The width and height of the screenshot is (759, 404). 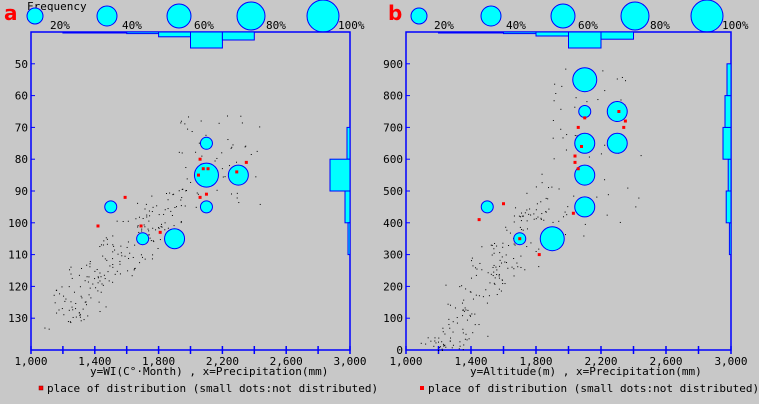 What do you see at coordinates (349, 361) in the screenshot?
I see `x-tick-label: 3,000` at bounding box center [349, 361].